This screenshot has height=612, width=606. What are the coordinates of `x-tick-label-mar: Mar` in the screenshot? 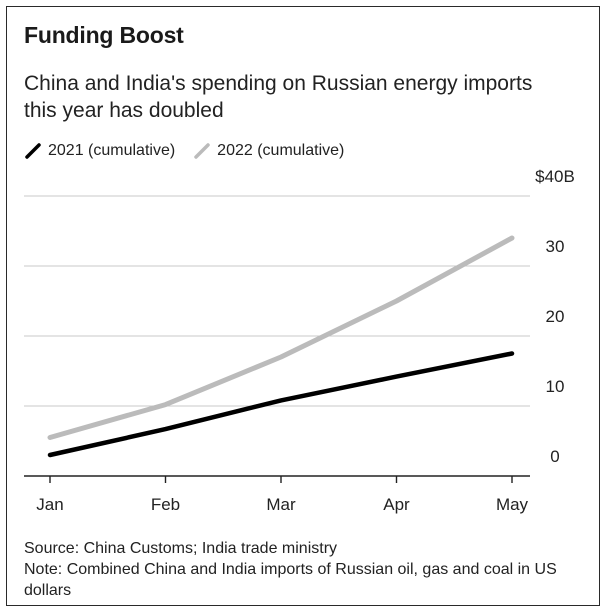 It's located at (281, 504).